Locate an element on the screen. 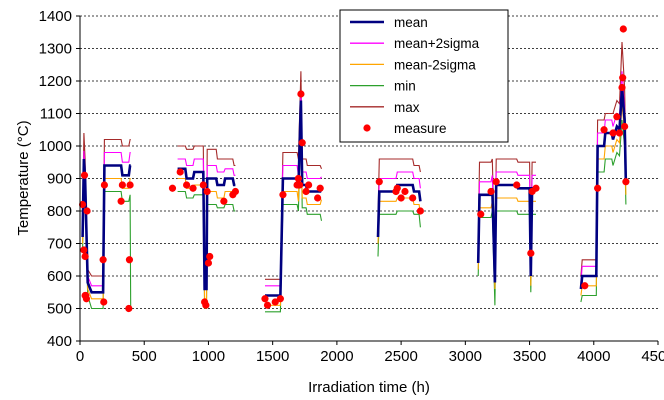 This screenshot has width=664, height=400. y-tick-label: 1400 is located at coordinates (55, 16).